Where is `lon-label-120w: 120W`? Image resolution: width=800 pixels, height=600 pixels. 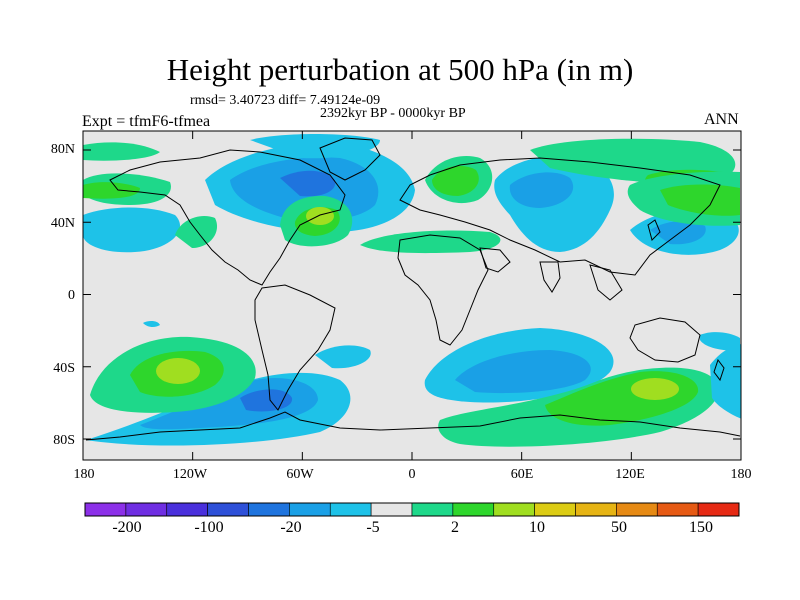
lon-label-120w: 120W is located at coordinates (190, 474).